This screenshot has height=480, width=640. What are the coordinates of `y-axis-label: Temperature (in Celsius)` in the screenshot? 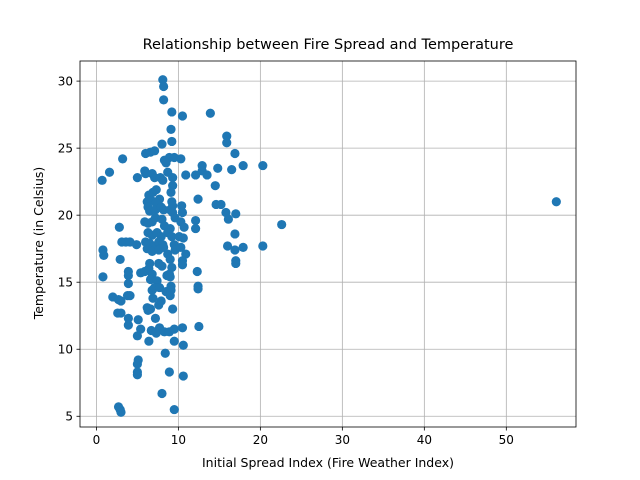 It's located at (38, 244).